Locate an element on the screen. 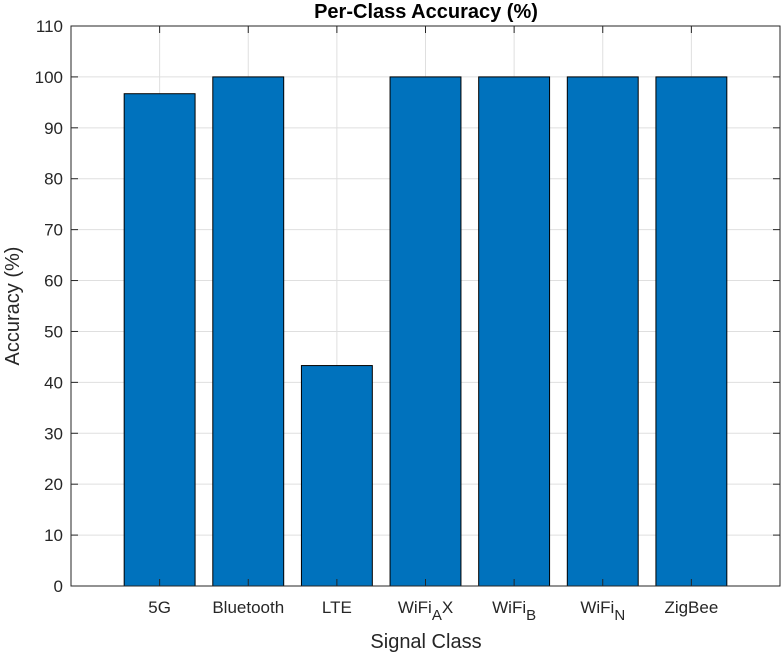  y-axis-label: Accuracy (%) is located at coordinates (13, 306).